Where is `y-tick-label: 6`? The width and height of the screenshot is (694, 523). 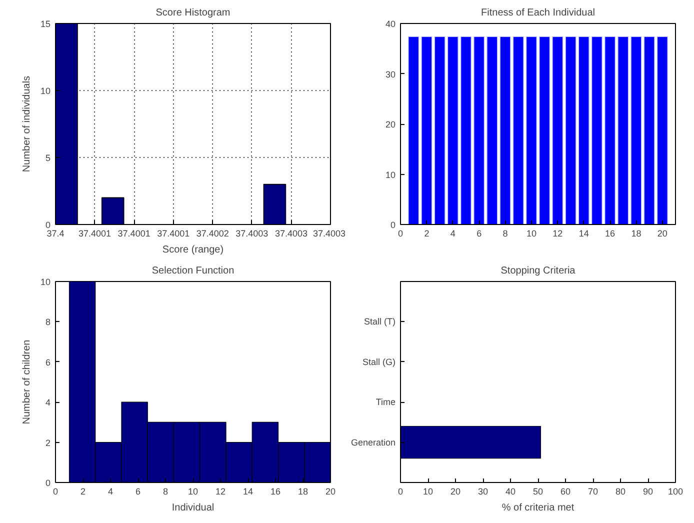
y-tick-label: 6 is located at coordinates (48, 362).